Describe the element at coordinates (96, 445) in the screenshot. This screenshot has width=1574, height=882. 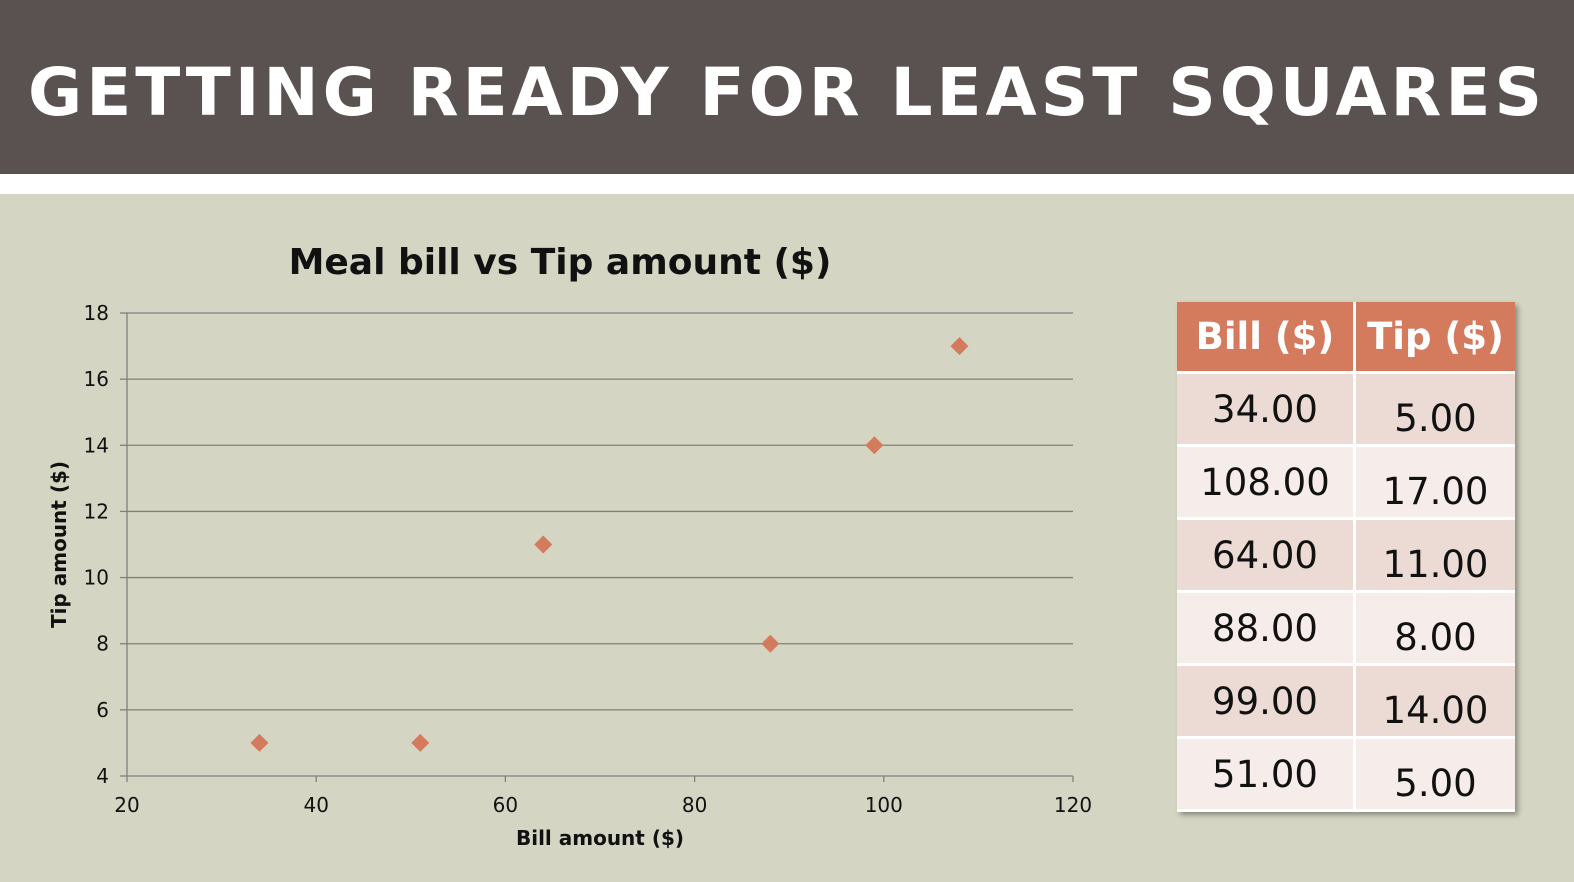
I see `y-tick-label: 14` at that location.